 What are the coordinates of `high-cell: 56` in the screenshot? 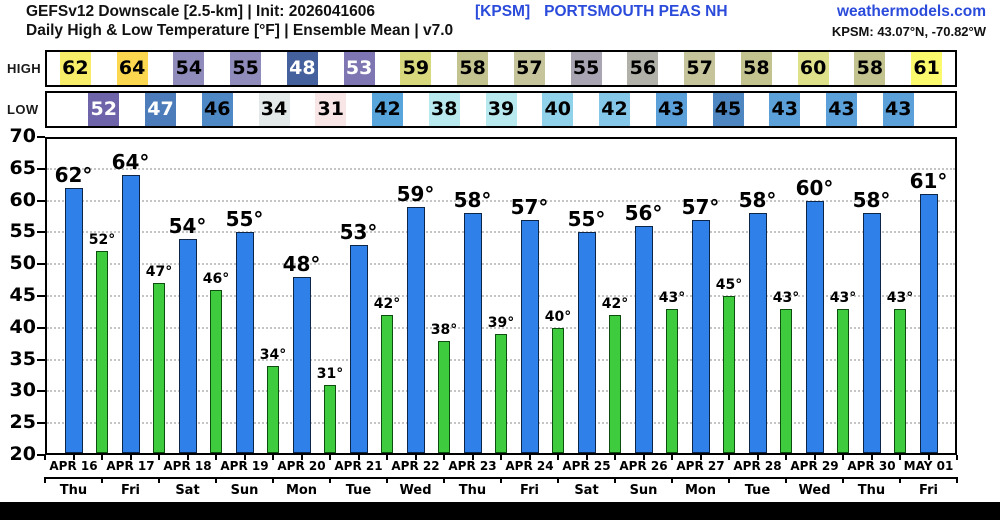 It's located at (643, 68).